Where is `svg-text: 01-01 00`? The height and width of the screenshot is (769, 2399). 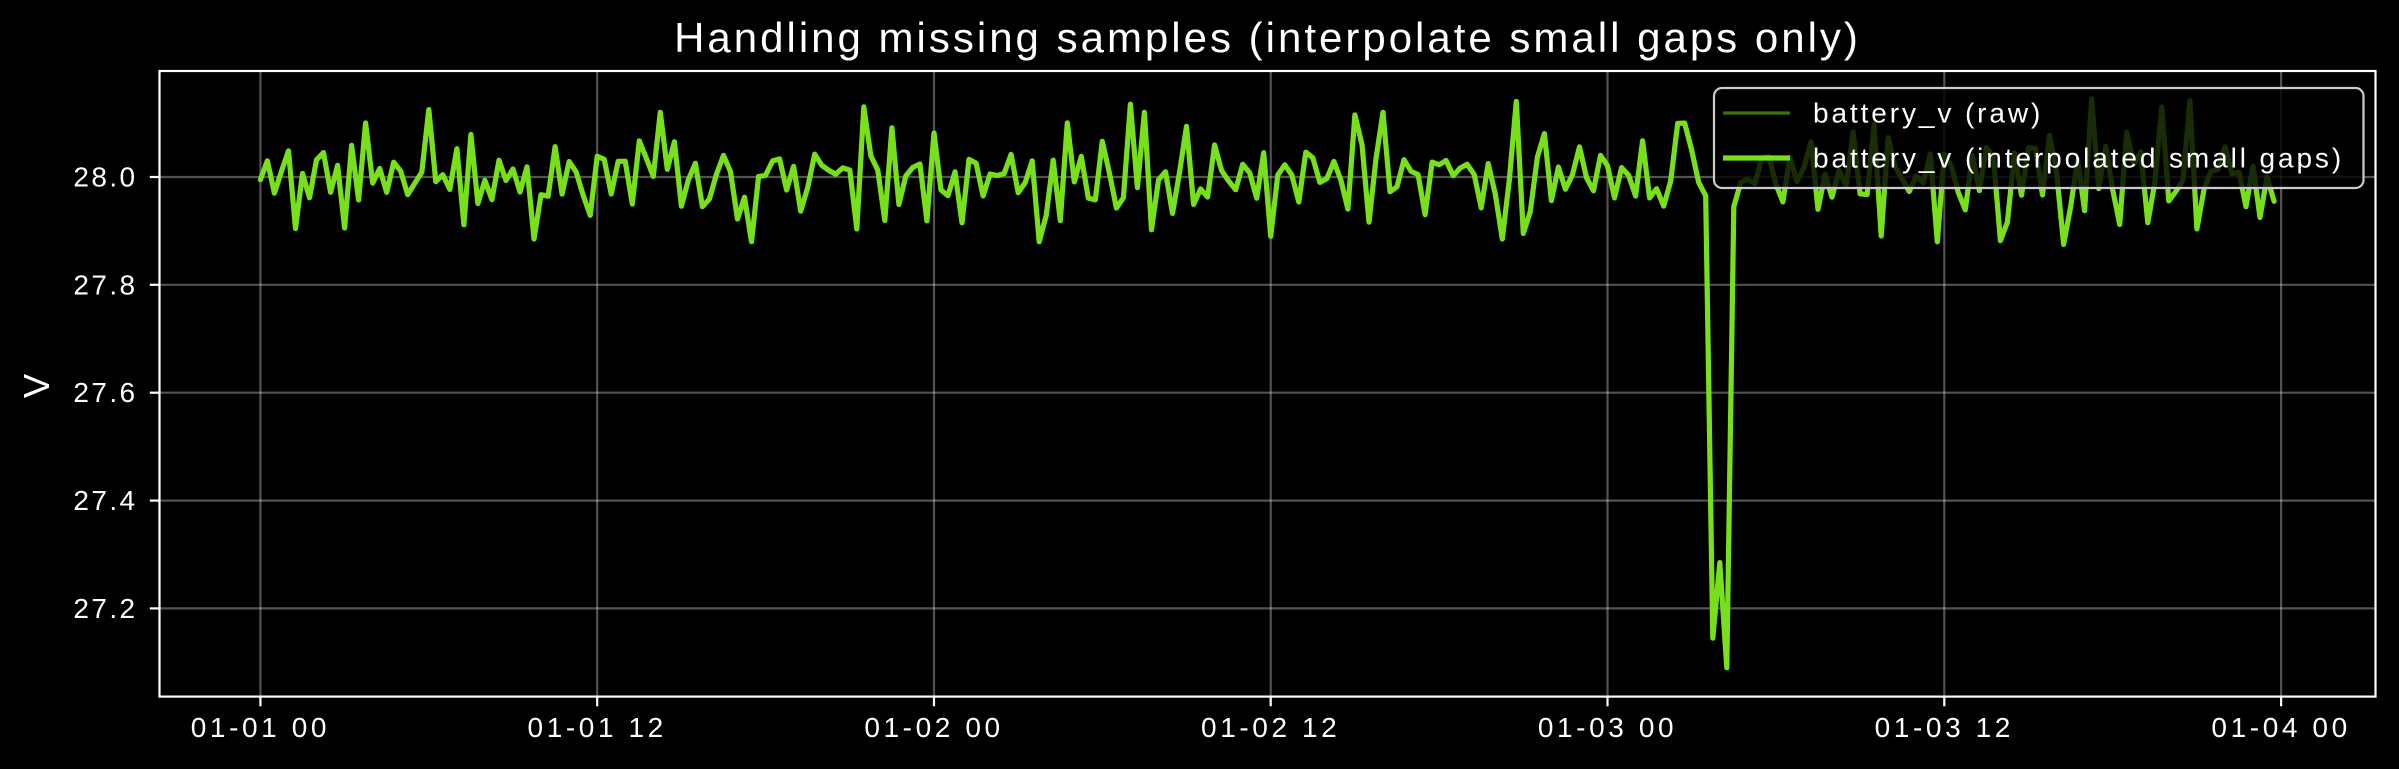 svg-text: 01-01 00 is located at coordinates (260, 727).